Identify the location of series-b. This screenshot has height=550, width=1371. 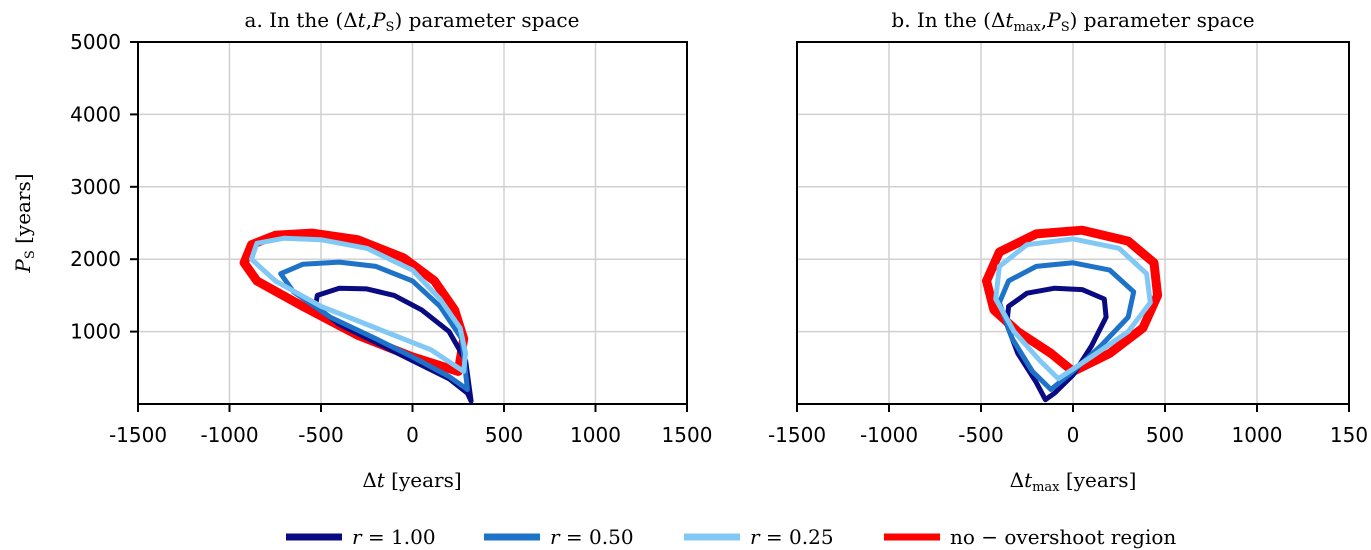
(1072, 314).